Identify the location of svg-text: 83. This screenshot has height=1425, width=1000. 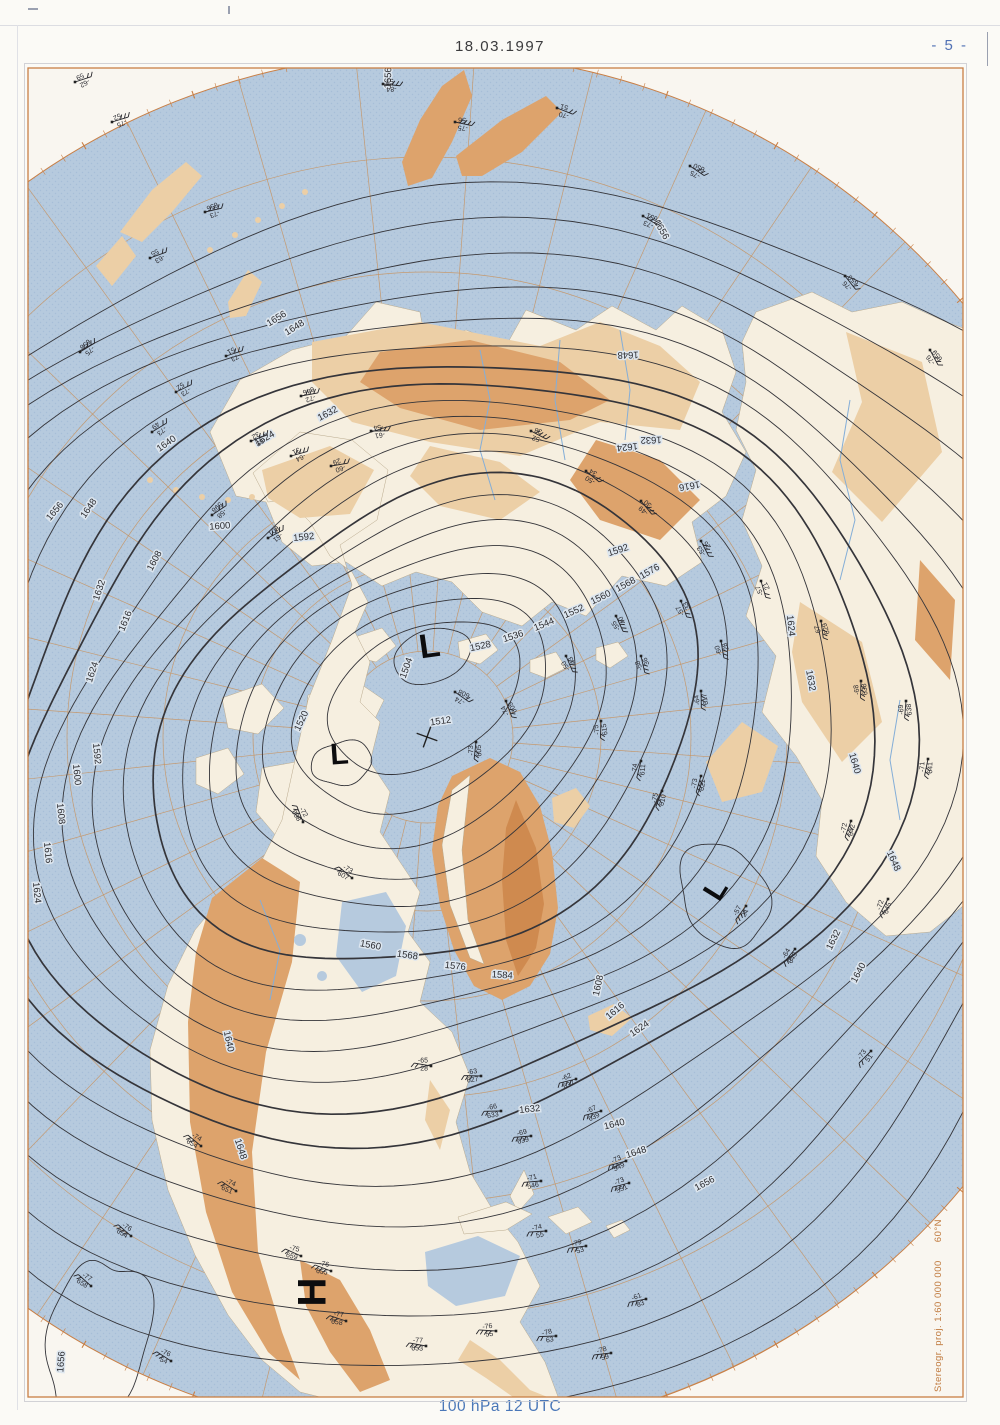
(641, 1304).